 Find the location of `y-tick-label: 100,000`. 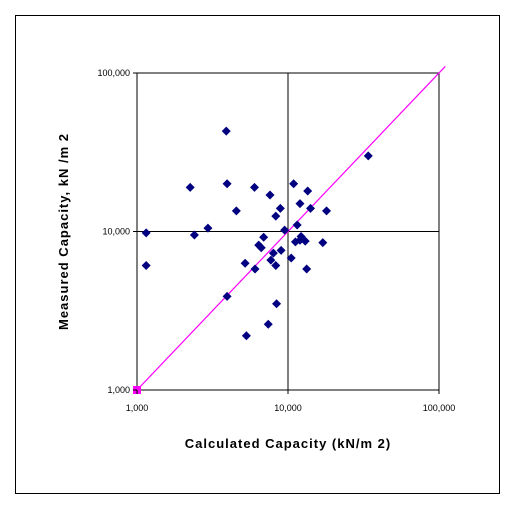

y-tick-label: 100,000 is located at coordinates (113, 73).